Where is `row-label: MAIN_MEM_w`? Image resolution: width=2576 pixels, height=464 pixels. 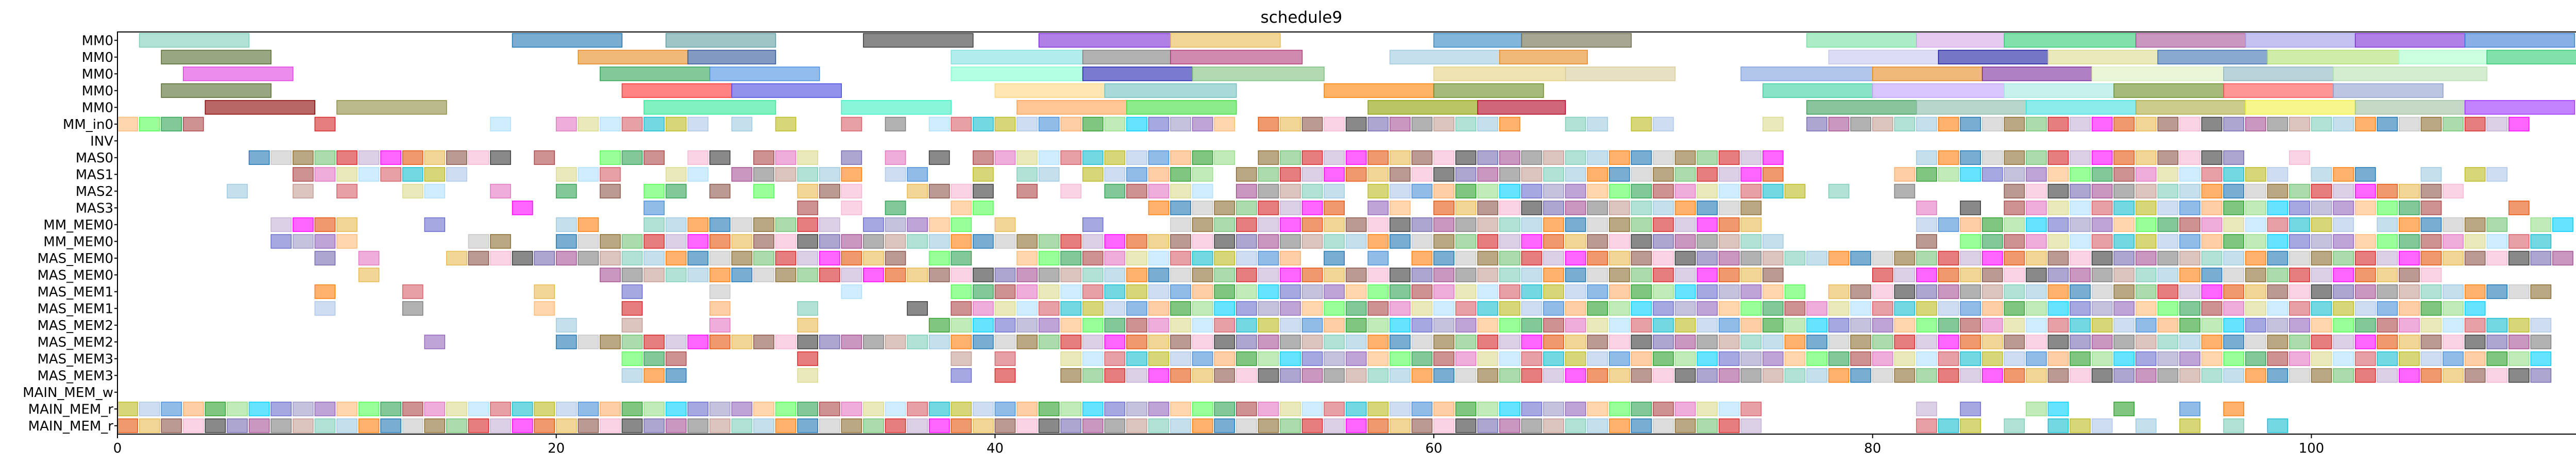 row-label: MAIN_MEM_w is located at coordinates (68, 393).